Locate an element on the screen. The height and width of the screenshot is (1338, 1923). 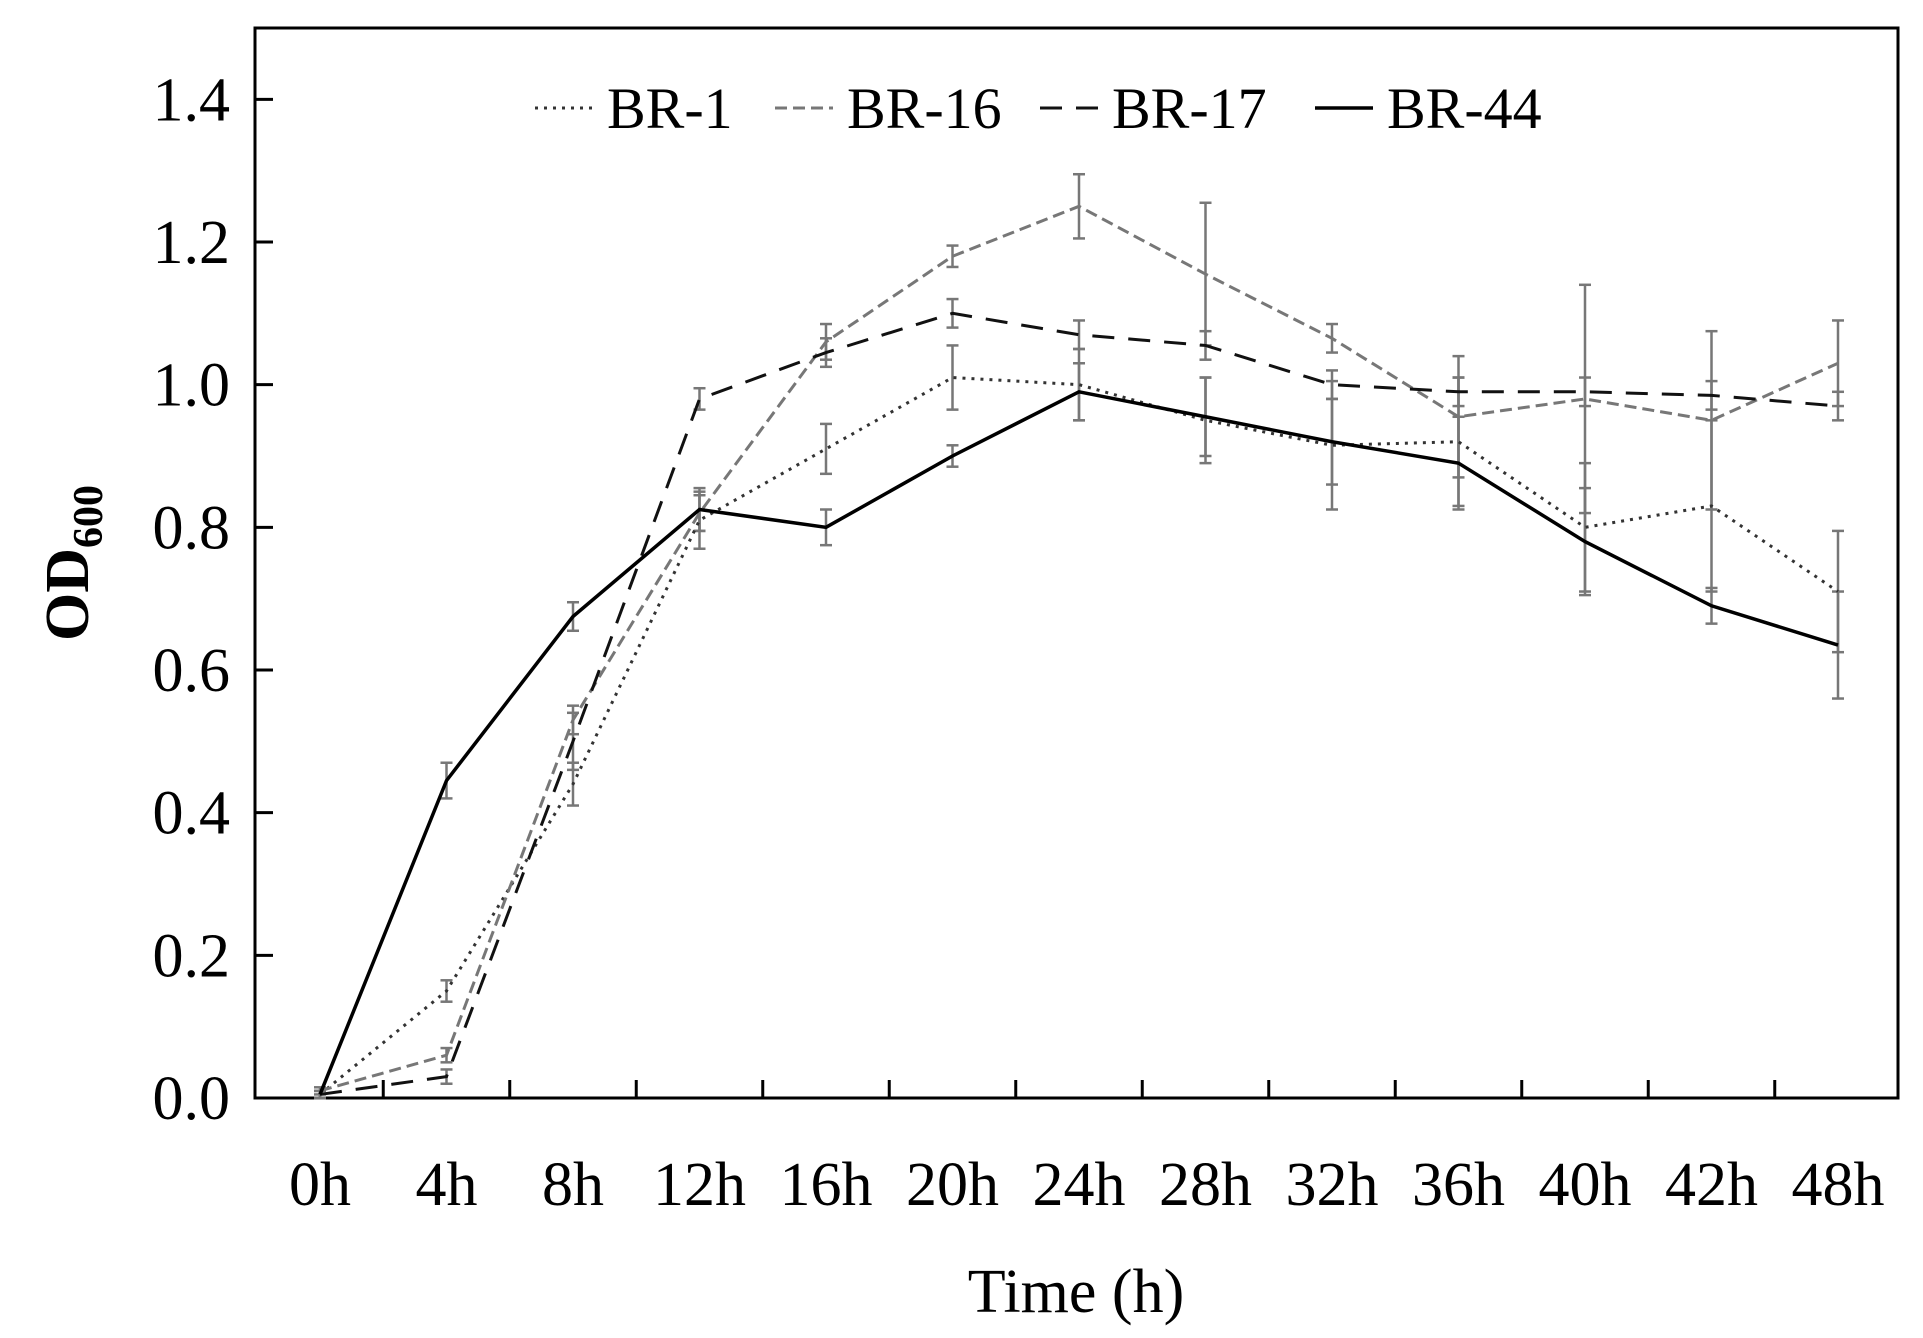
x-tick-label: 16h is located at coordinates (826, 1185).